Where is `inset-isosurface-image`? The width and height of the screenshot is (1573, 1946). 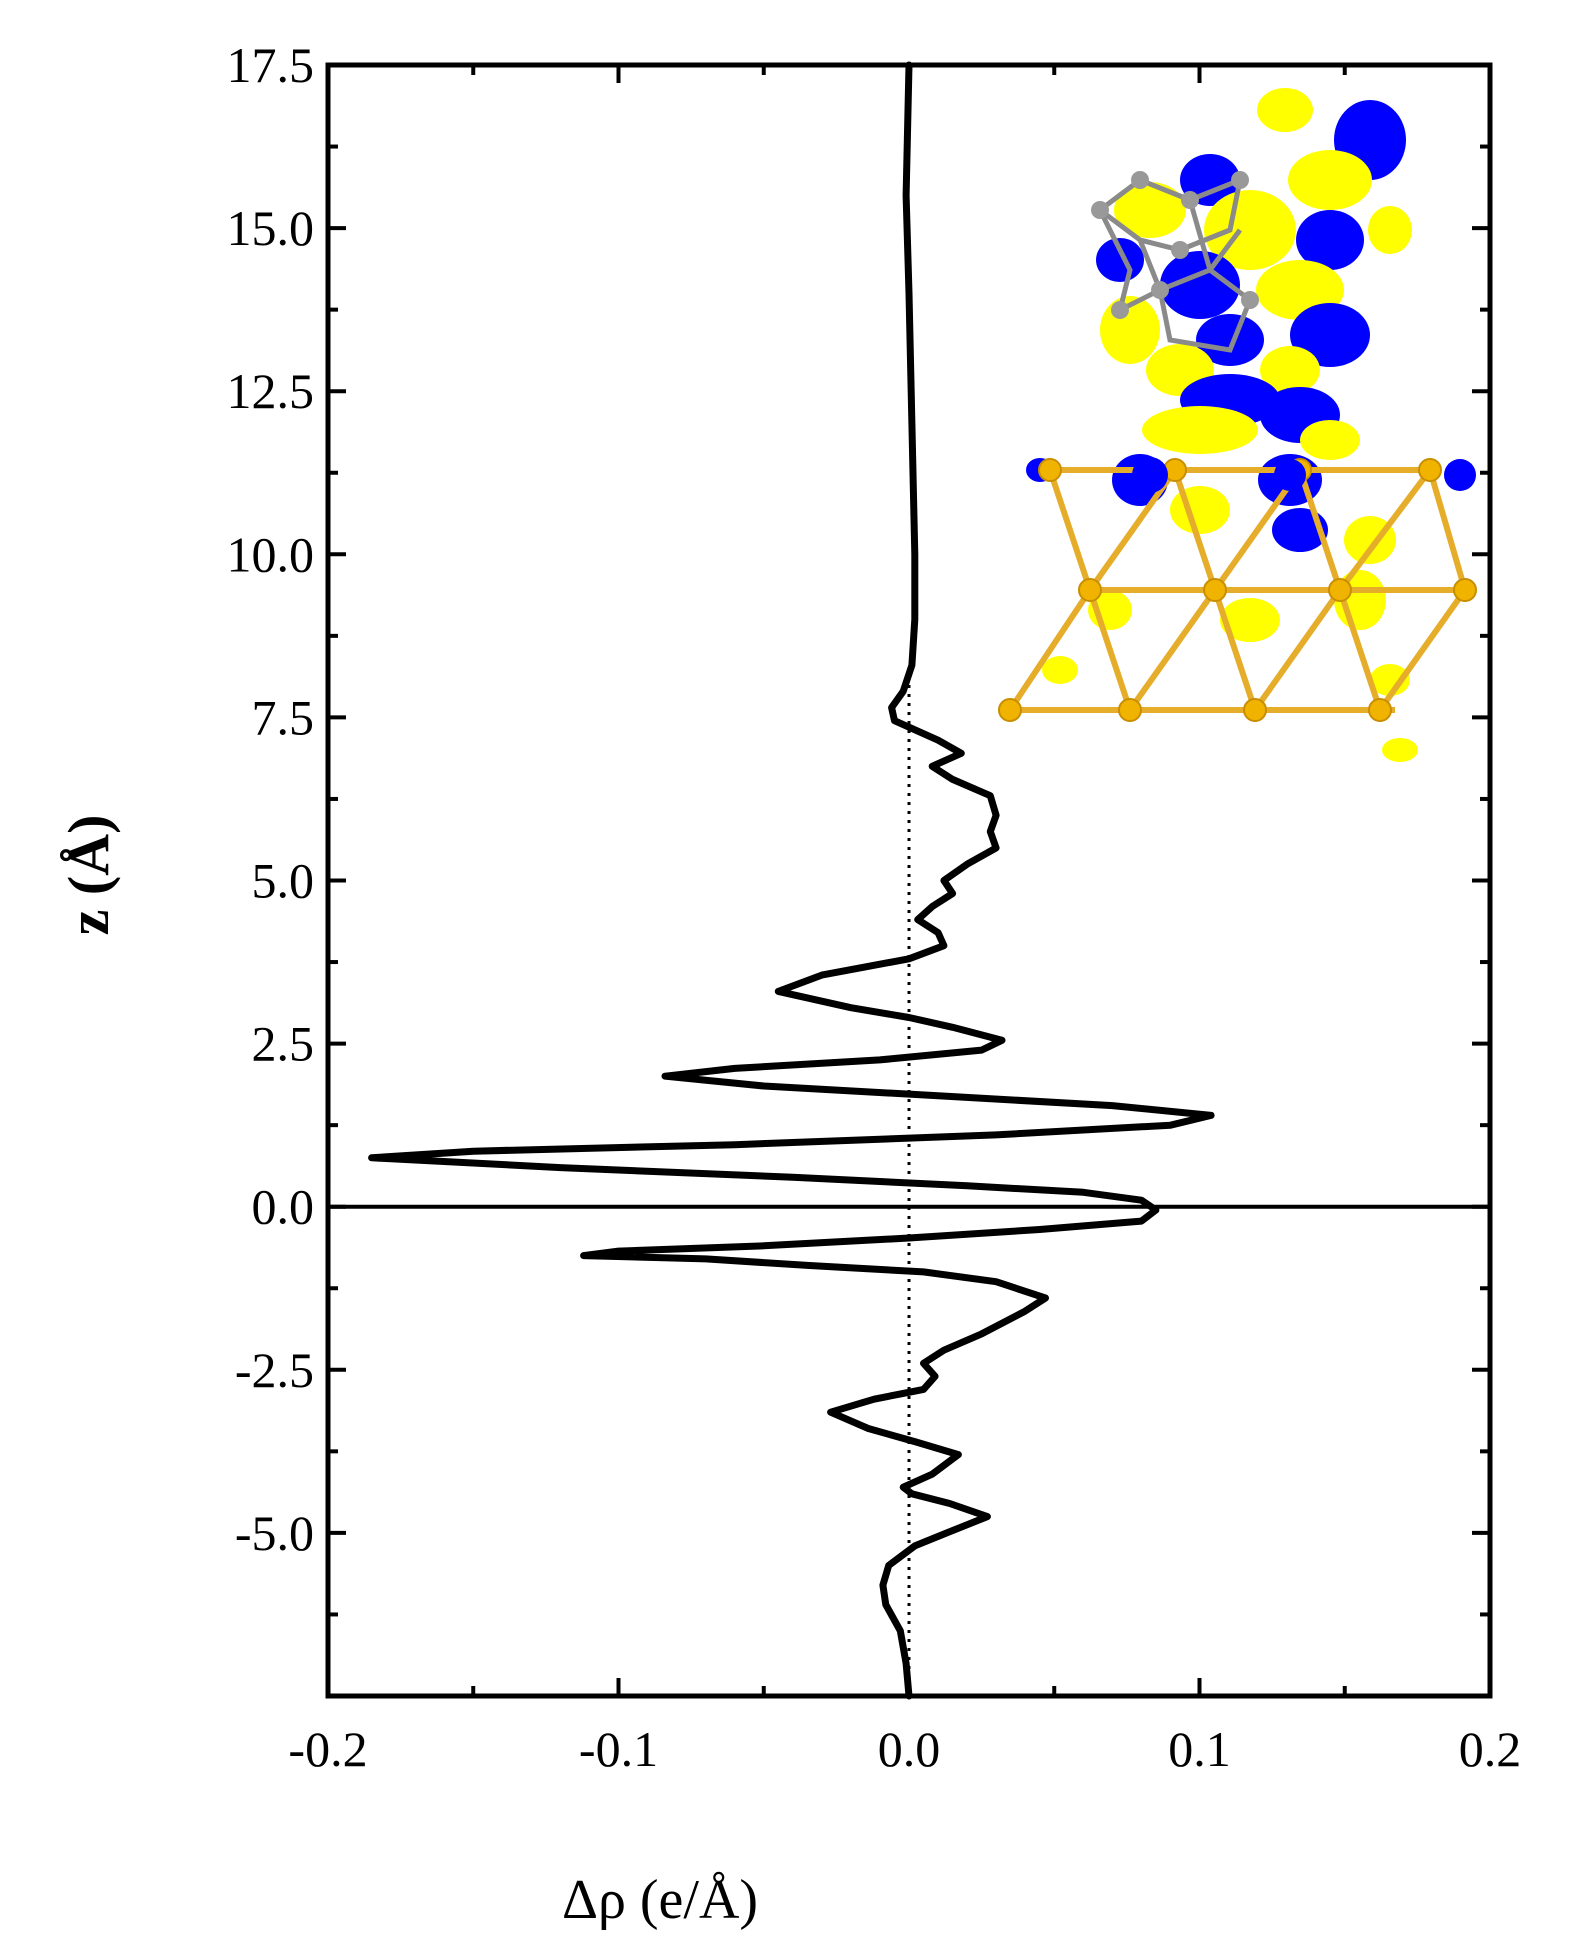
inset-isosurface-image is located at coordinates (1237, 425).